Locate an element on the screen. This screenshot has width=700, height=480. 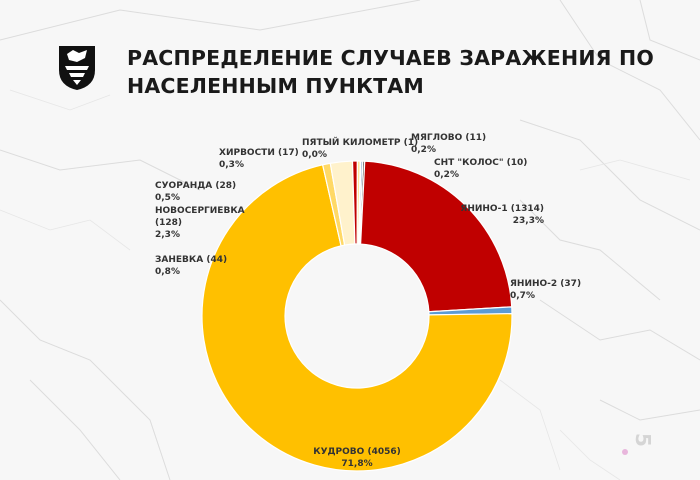
accent-dot is located at coordinates (625, 452).